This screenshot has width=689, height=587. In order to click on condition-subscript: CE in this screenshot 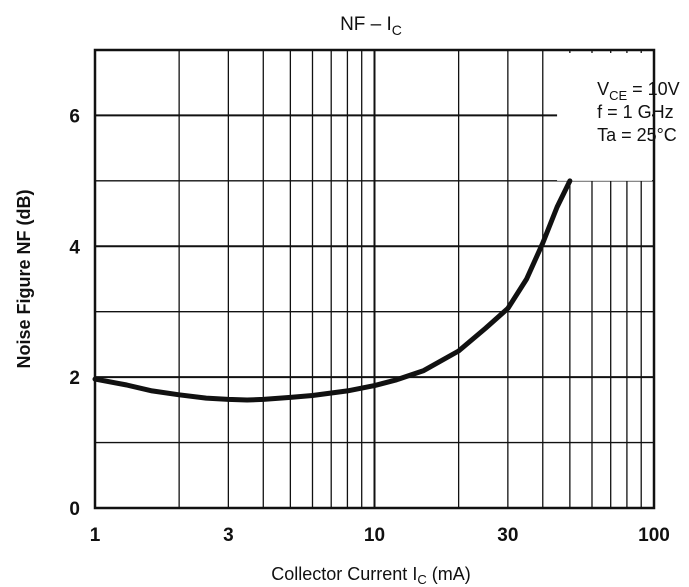, I will do `click(618, 95)`.